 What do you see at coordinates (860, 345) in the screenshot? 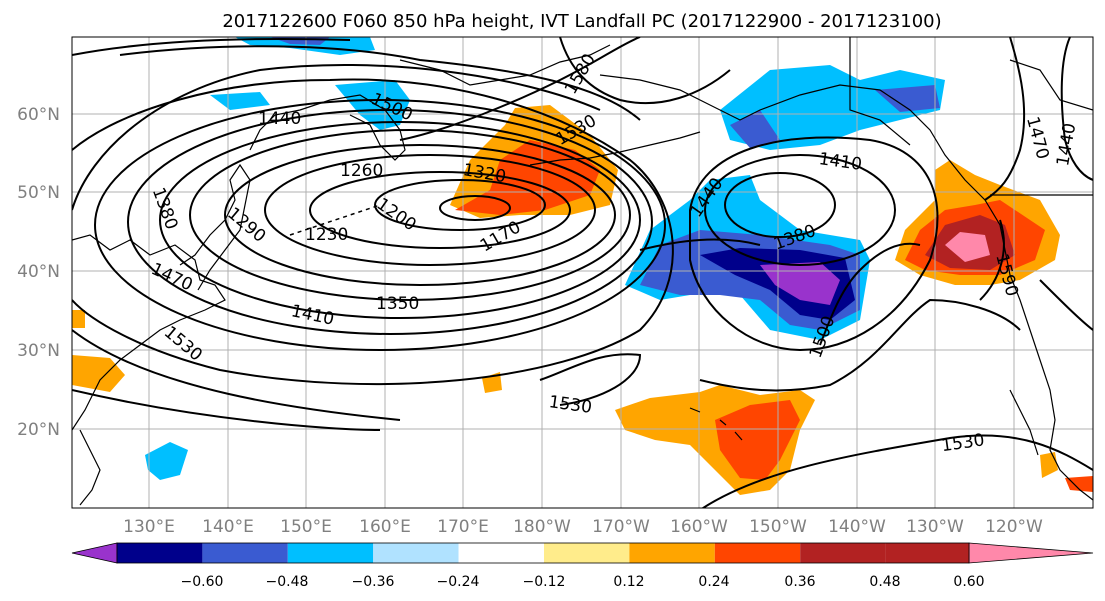
I see `contour-1530-east` at bounding box center [860, 345].